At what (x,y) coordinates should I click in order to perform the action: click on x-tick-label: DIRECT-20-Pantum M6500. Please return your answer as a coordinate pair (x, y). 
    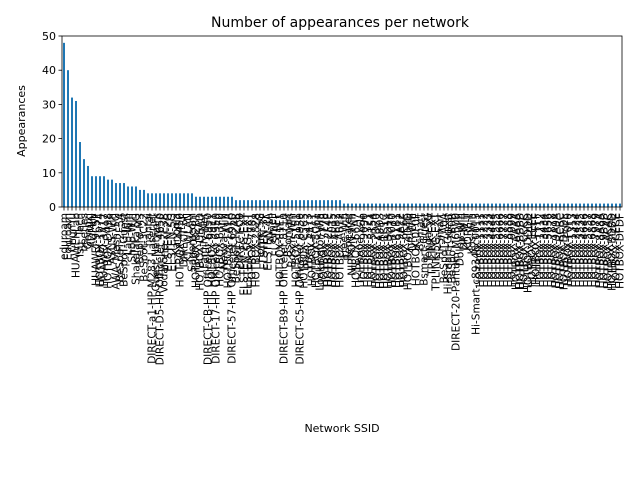
    Looking at the image, I should click on (457, 282).